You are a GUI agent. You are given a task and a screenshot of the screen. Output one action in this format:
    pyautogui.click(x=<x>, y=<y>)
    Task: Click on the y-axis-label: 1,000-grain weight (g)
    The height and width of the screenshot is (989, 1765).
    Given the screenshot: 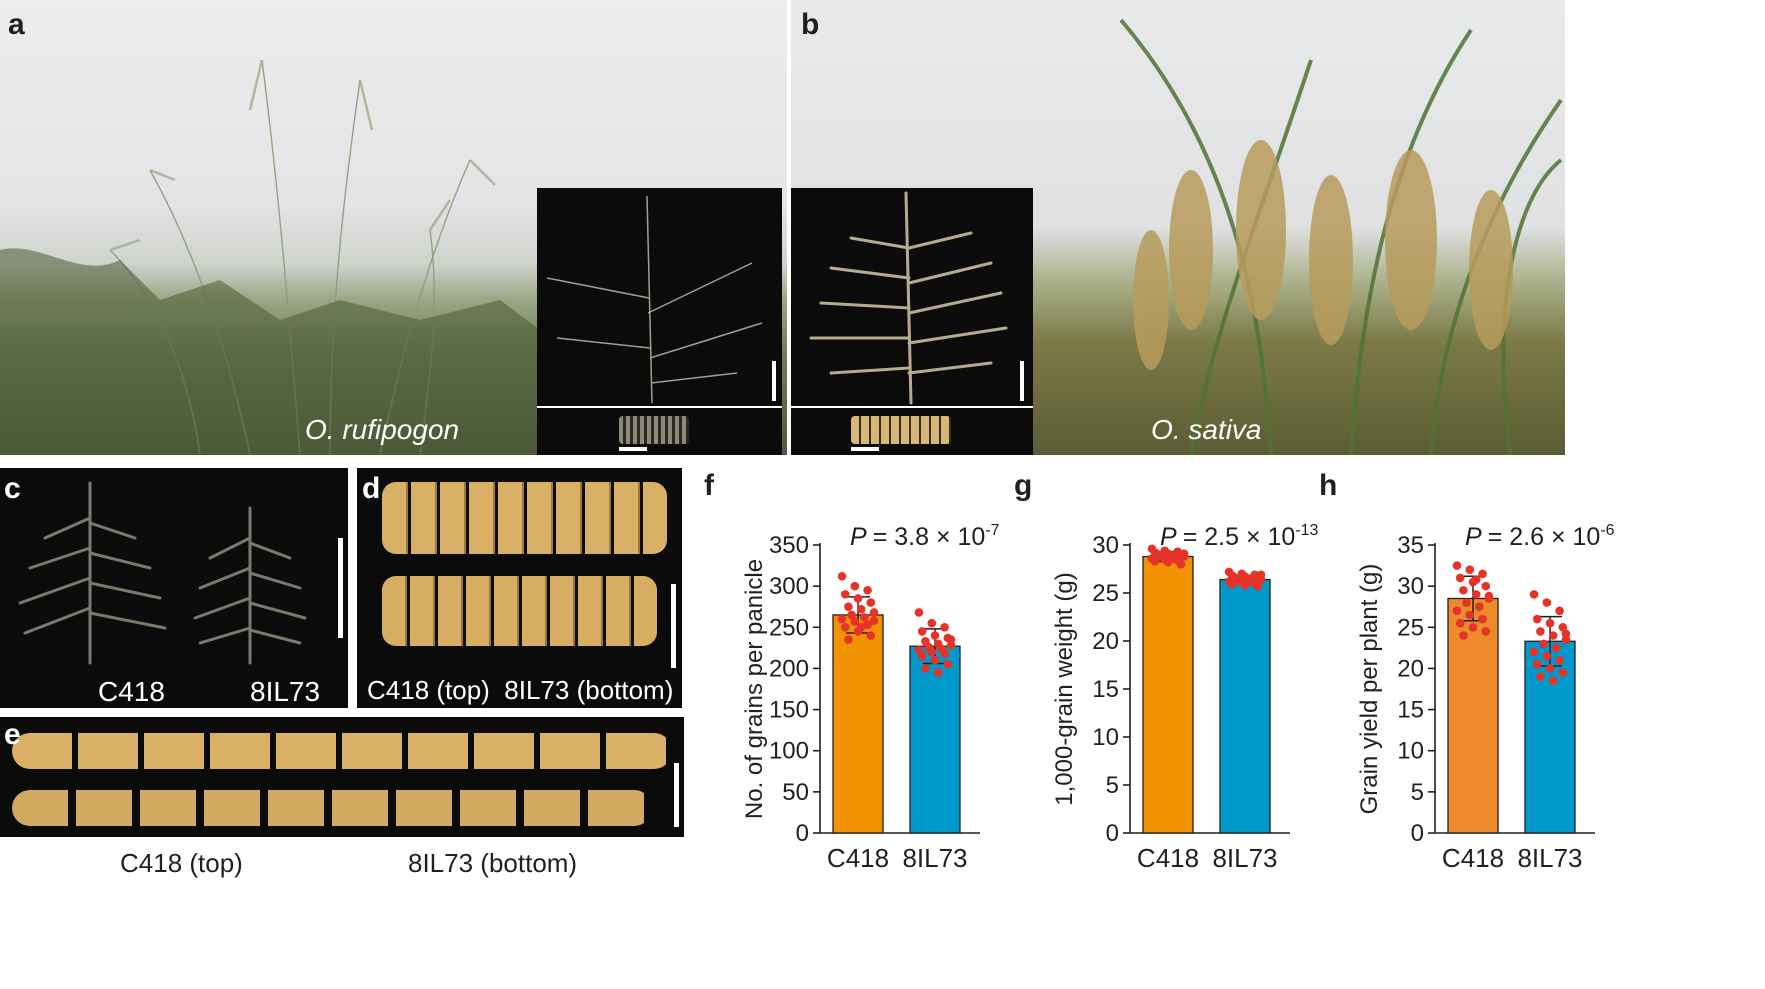 What is the action you would take?
    pyautogui.click(x=1064, y=688)
    